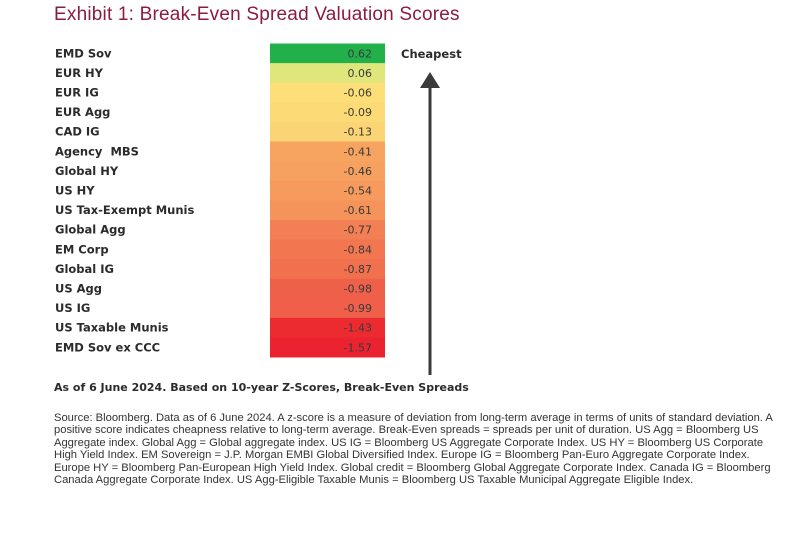  I want to click on value-label: -0.46, so click(358, 171).